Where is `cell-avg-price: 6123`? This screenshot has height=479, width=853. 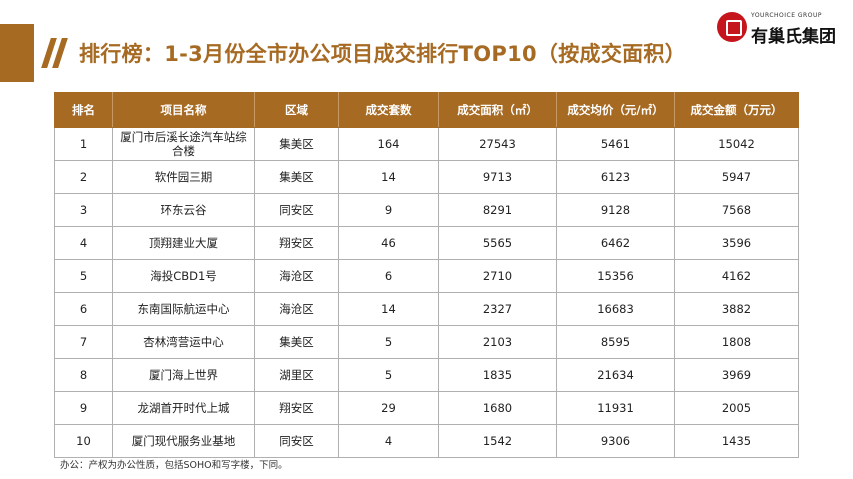
cell-avg-price: 6123 is located at coordinates (615, 177).